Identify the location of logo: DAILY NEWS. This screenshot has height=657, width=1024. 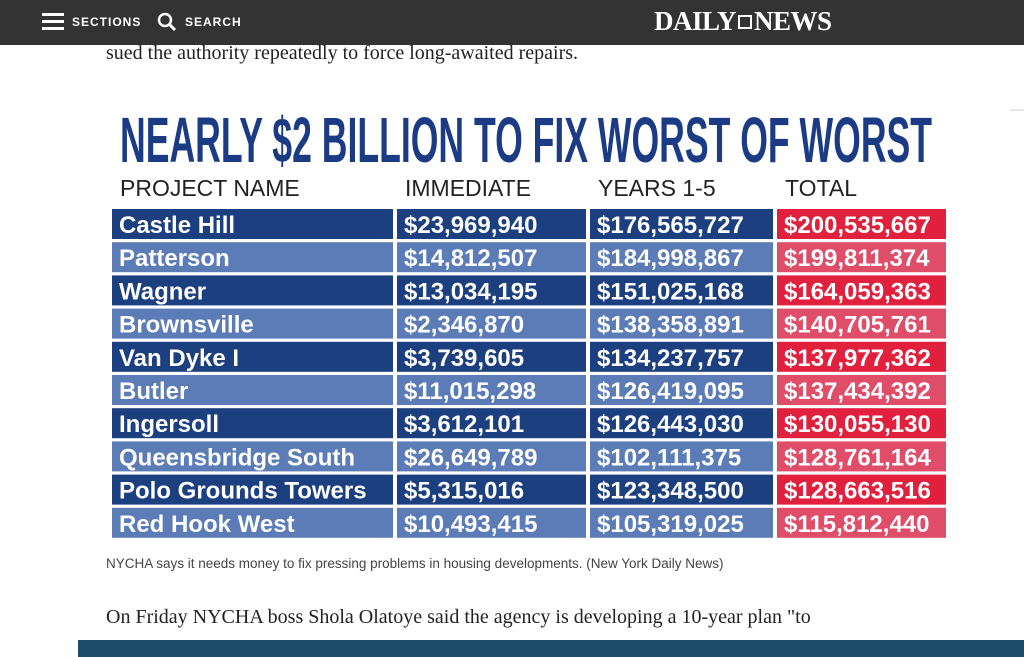
(743, 21).